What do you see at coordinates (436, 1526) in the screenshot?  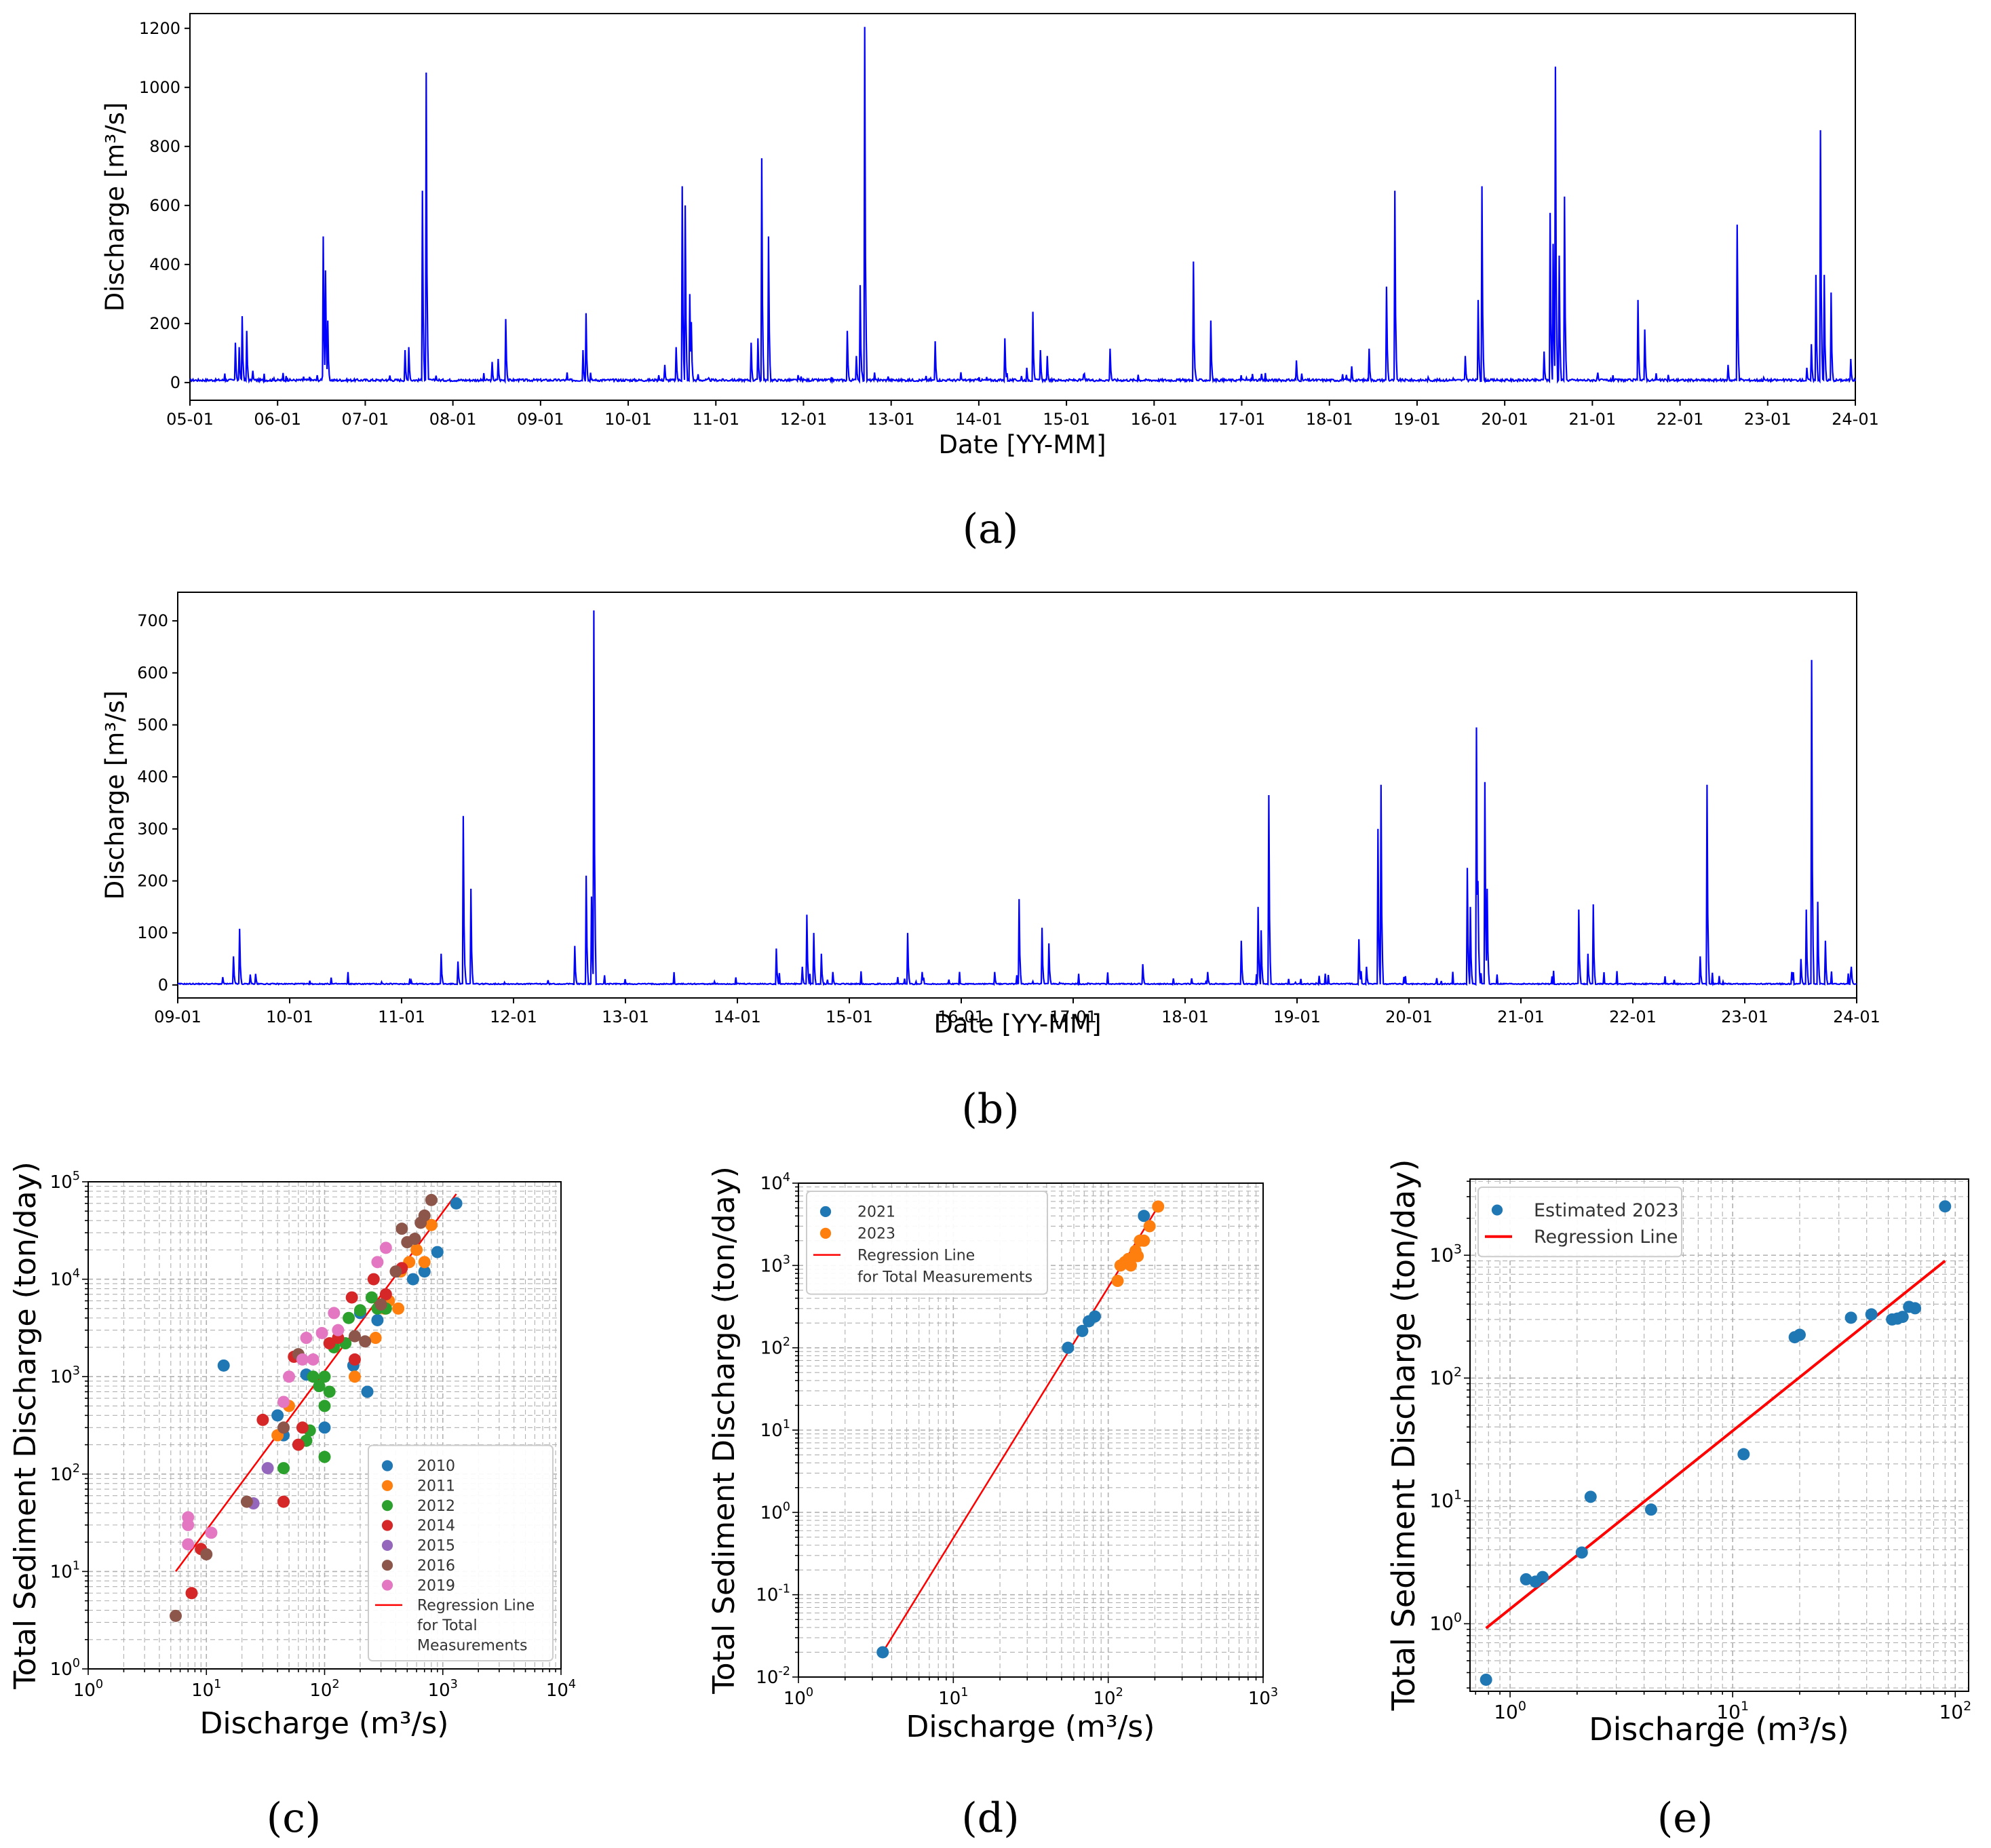 I see `panel-c-legend-label: 2014` at bounding box center [436, 1526].